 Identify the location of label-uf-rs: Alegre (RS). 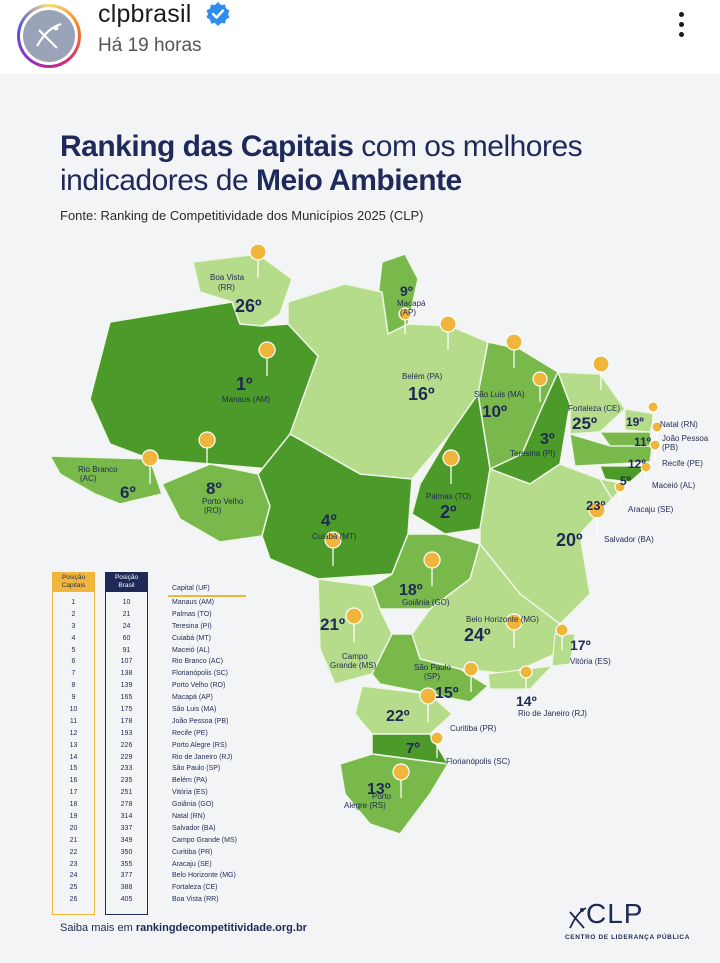
(365, 805).